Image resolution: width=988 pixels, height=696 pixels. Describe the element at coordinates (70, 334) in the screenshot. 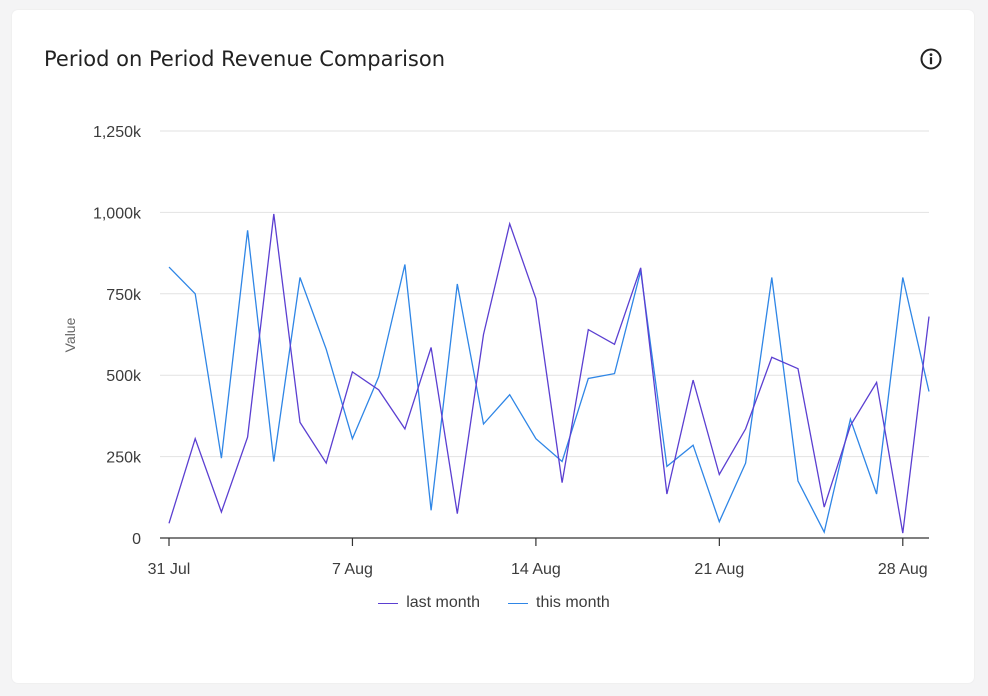

I see `y-axis-title: Value` at that location.